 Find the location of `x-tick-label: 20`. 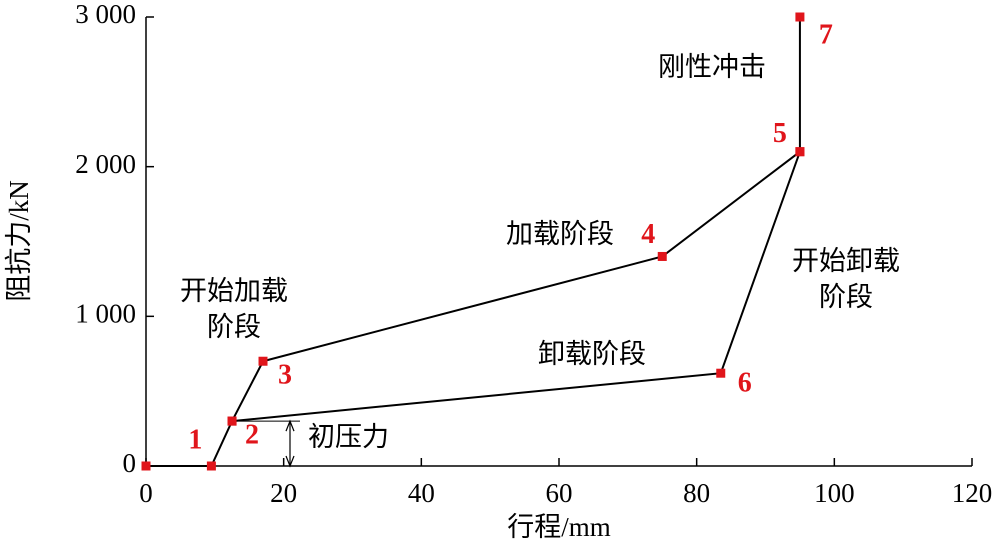

x-tick-label: 20 is located at coordinates (283, 493).